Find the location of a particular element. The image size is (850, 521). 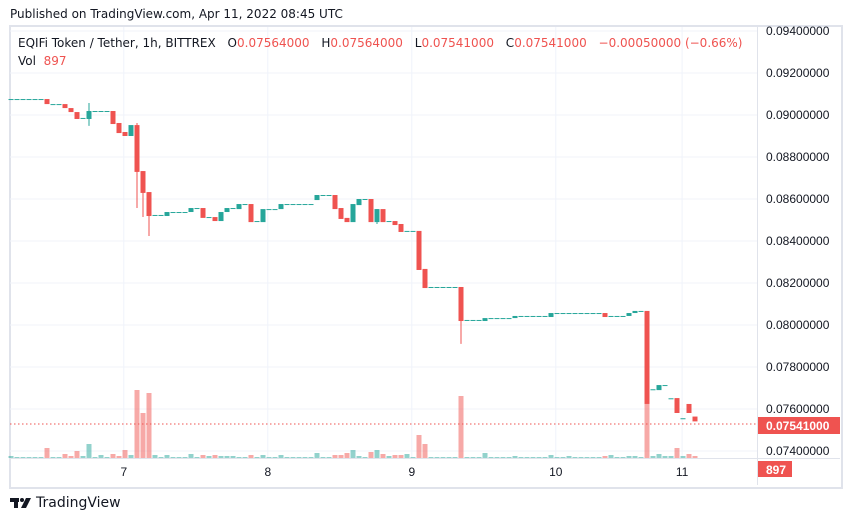

time-axis: 7 8 9 10 11 is located at coordinates (404, 472).